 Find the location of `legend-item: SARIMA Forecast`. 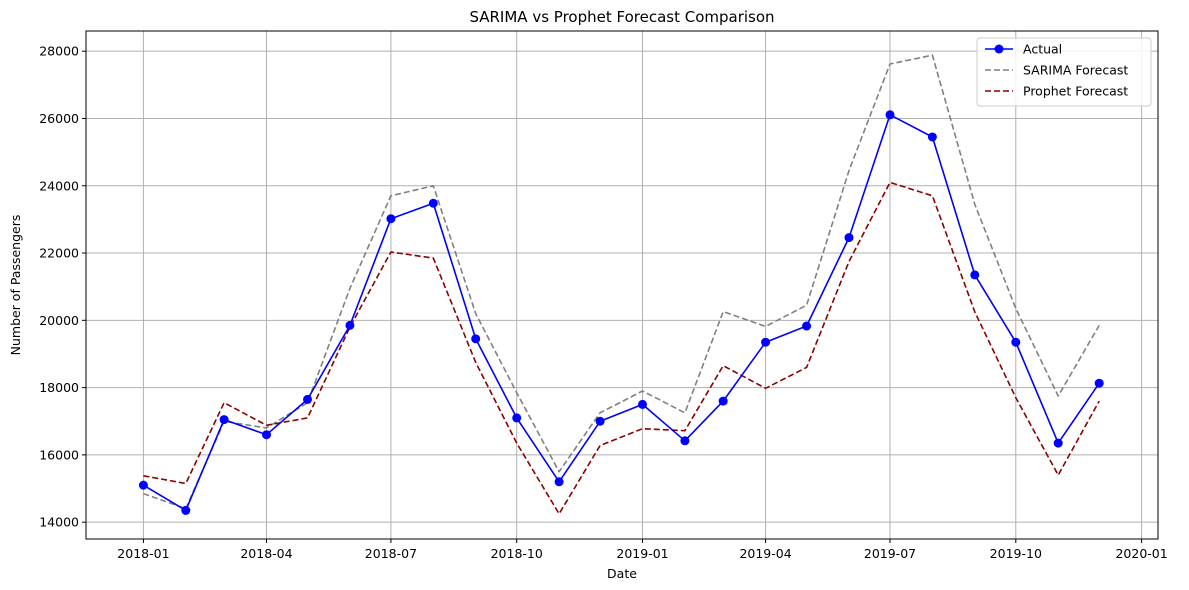

legend-item: SARIMA Forecast is located at coordinates (1056, 70).